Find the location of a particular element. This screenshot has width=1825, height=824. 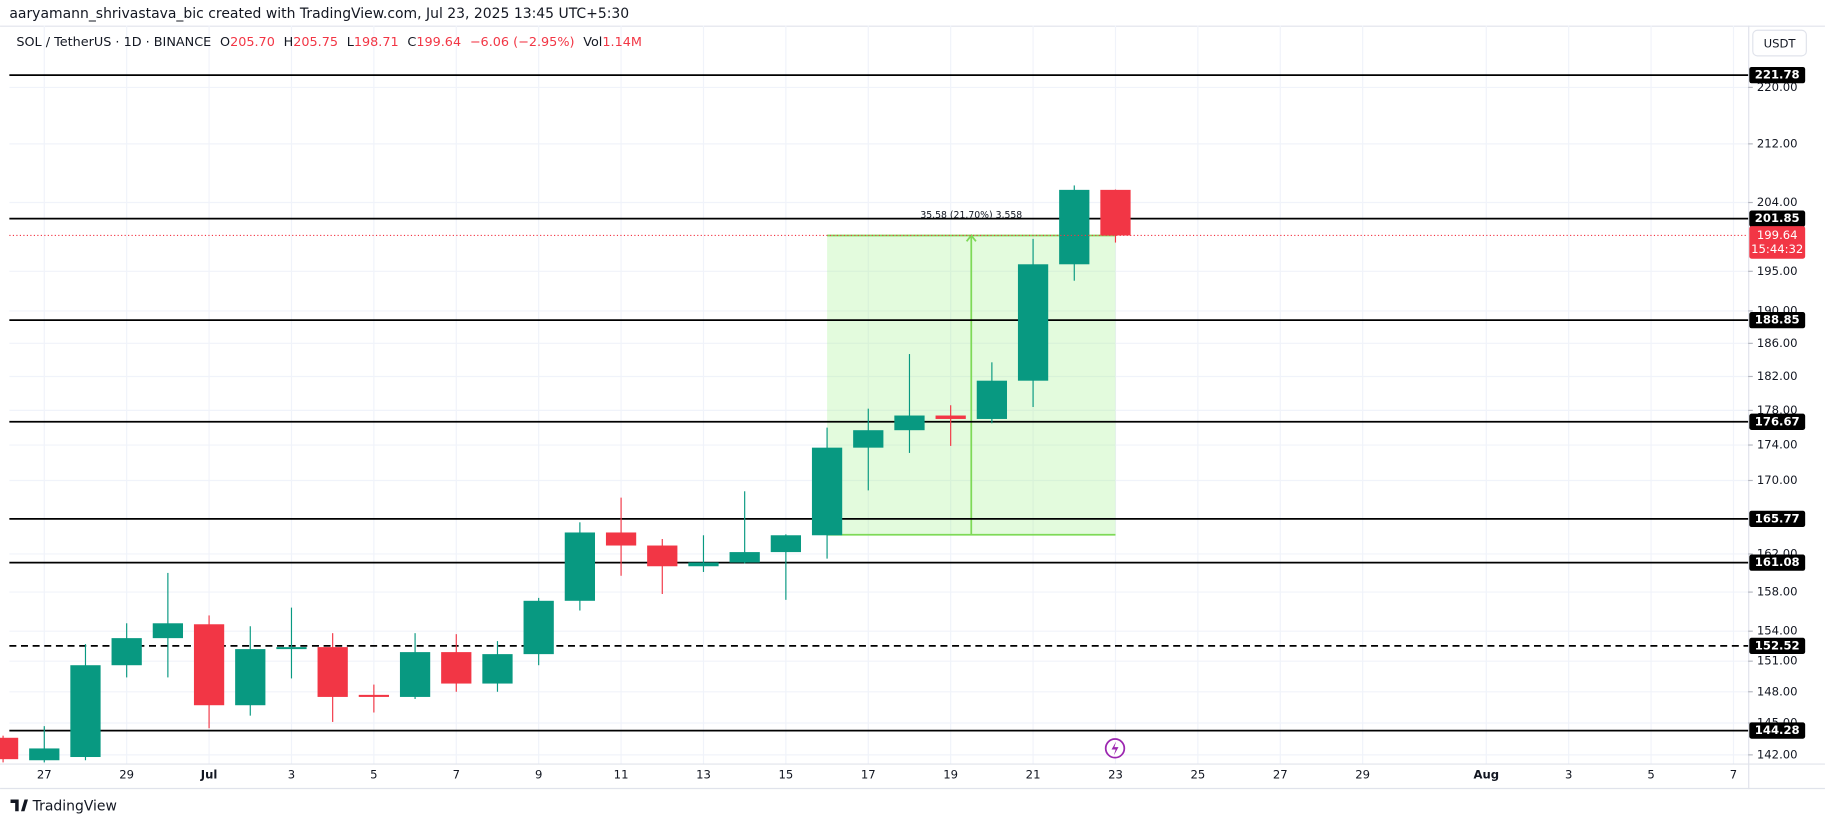

logo: TradingView is located at coordinates (63, 807).